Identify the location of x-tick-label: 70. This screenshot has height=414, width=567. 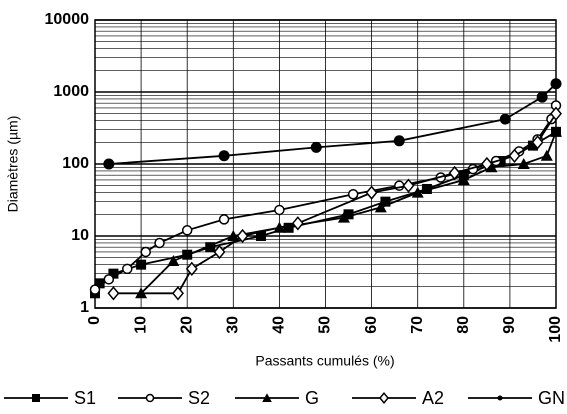
(417, 325).